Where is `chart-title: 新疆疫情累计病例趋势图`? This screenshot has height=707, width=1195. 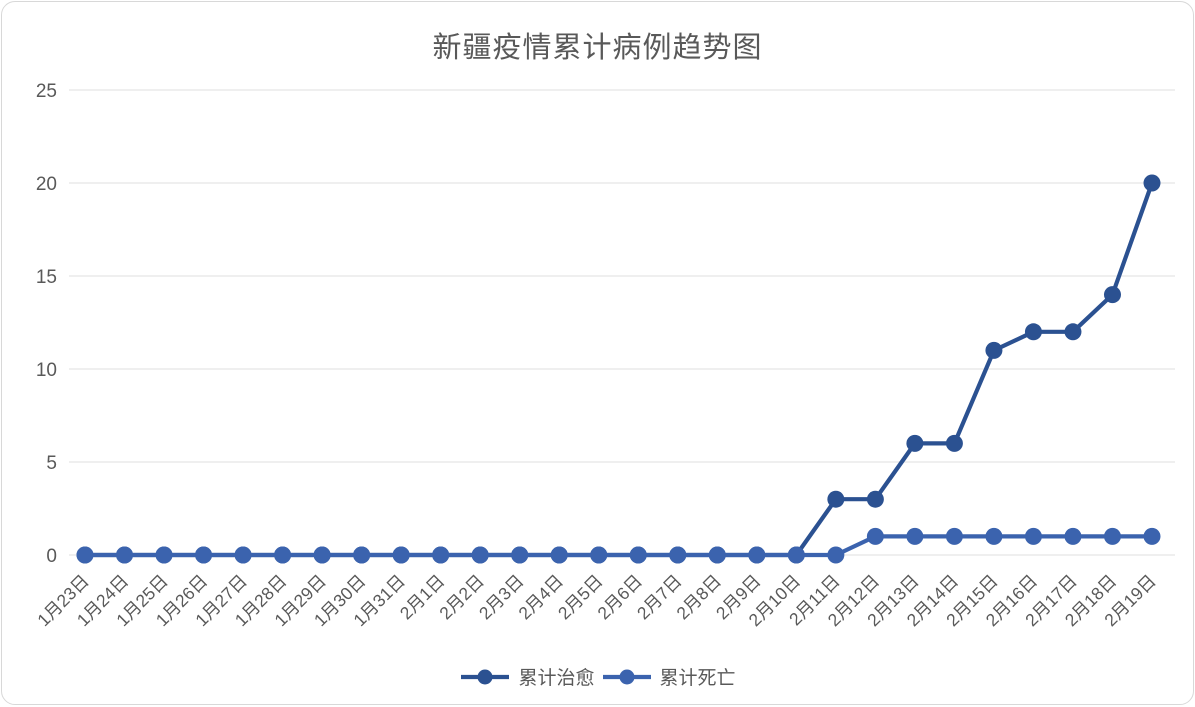 chart-title: 新疆疫情累计病例趋势图 is located at coordinates (597, 48).